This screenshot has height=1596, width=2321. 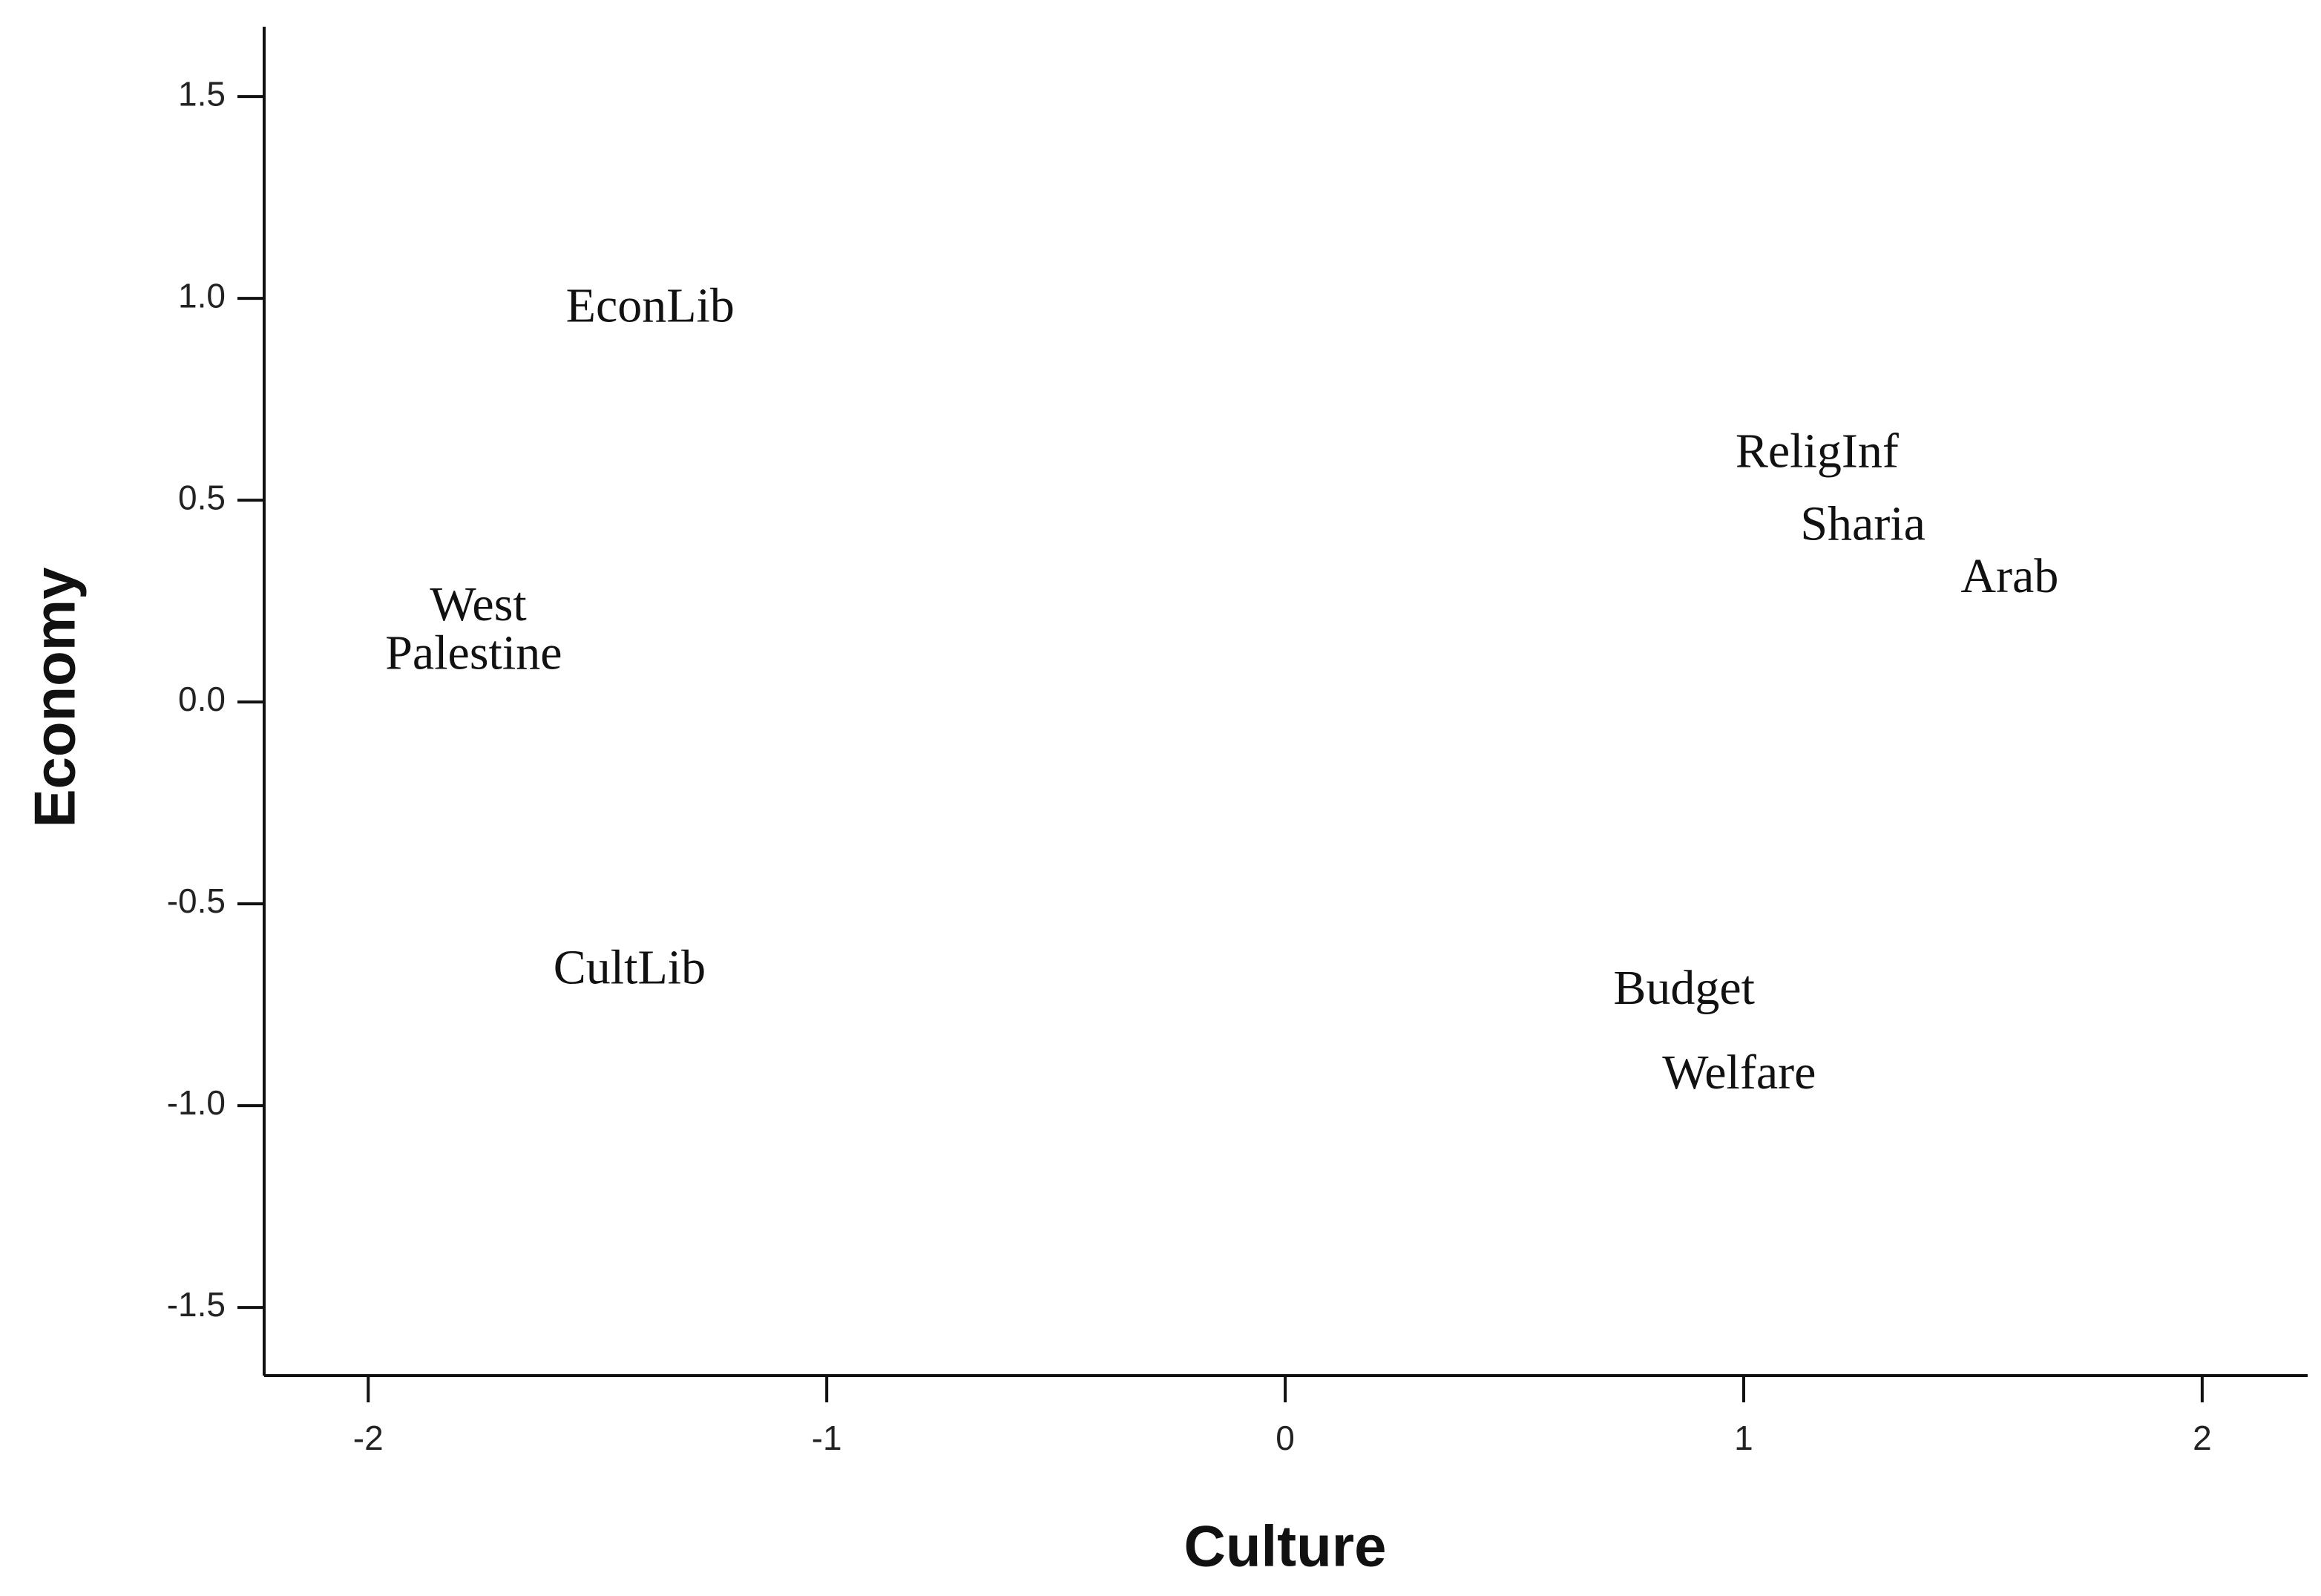 What do you see at coordinates (197, 900) in the screenshot?
I see `y-tick-label: -0.5` at bounding box center [197, 900].